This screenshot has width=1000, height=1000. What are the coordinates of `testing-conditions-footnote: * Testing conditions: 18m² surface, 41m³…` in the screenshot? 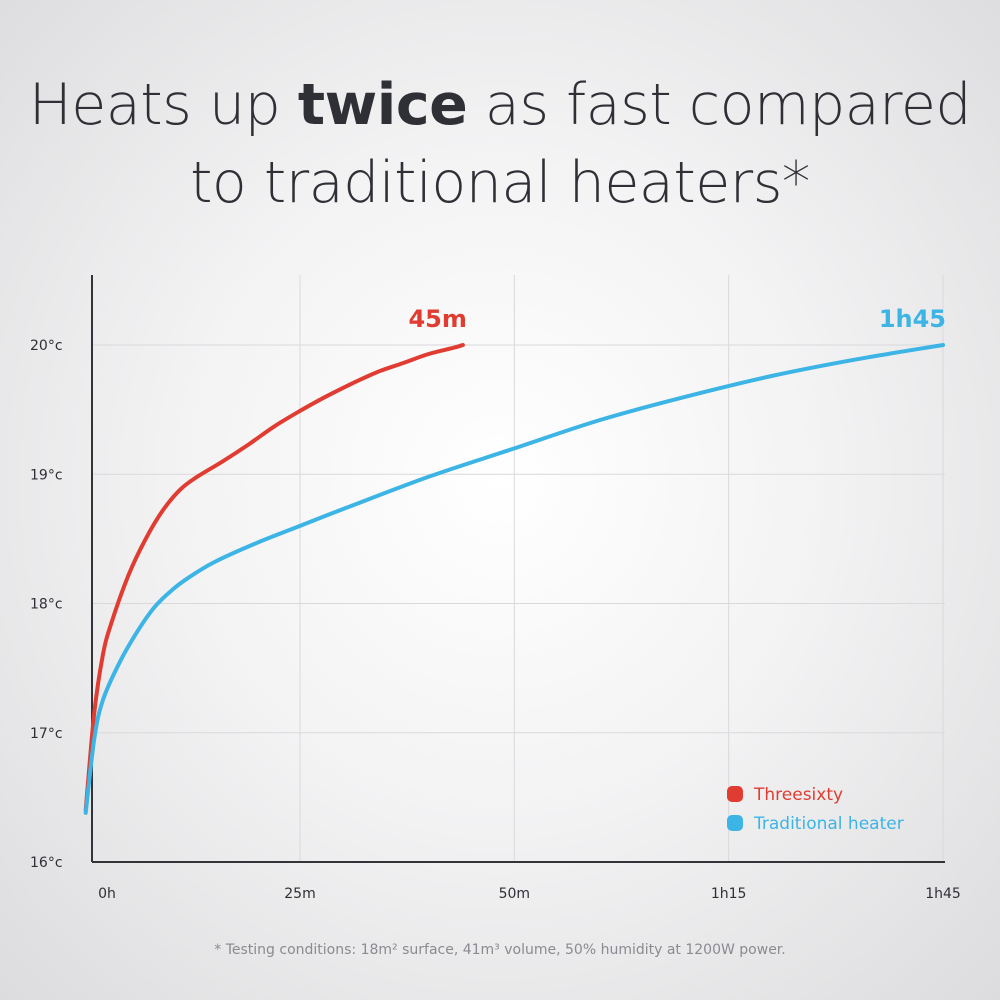 It's located at (500, 950).